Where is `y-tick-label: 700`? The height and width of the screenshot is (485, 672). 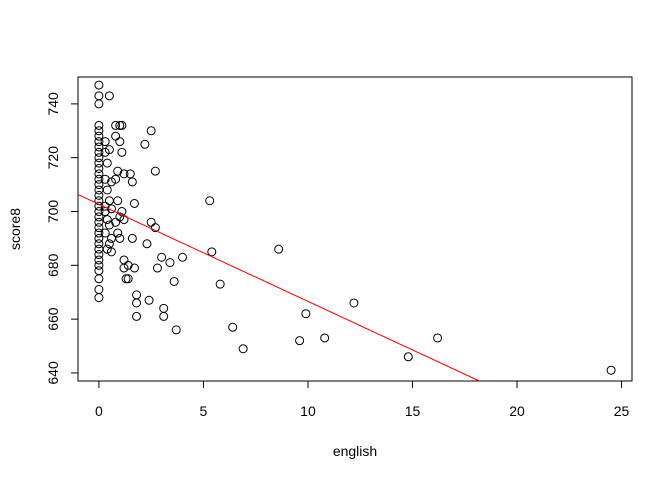 y-tick-label: 700 is located at coordinates (53, 212).